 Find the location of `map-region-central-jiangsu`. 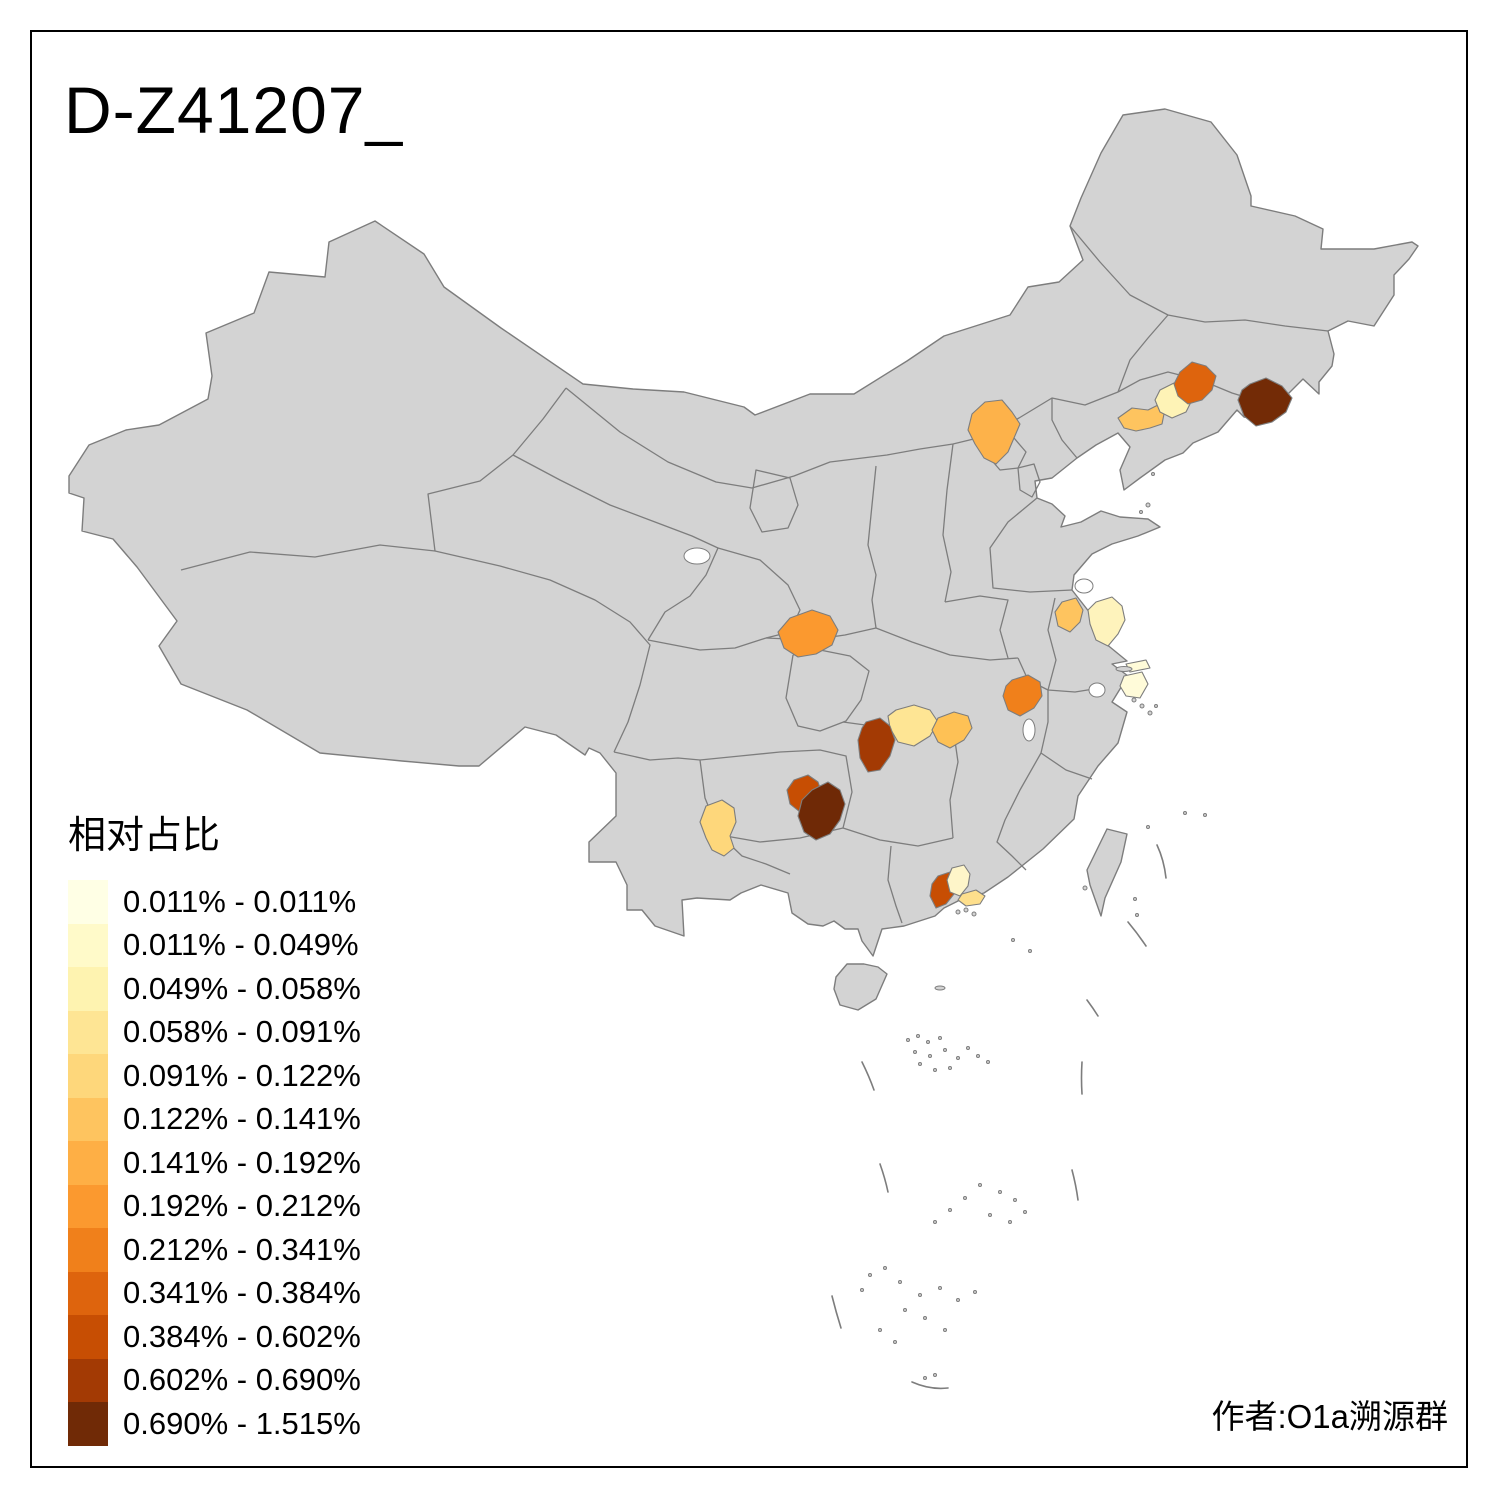

map-region-central-jiangsu is located at coordinates (1069, 615).